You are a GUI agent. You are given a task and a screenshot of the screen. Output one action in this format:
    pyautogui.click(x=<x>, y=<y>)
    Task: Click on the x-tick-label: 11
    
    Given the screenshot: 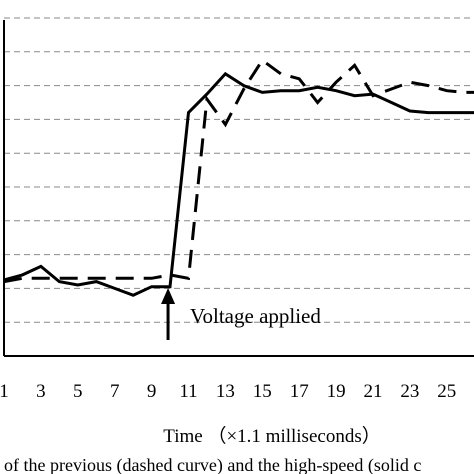 What is the action you would take?
    pyautogui.click(x=188, y=391)
    